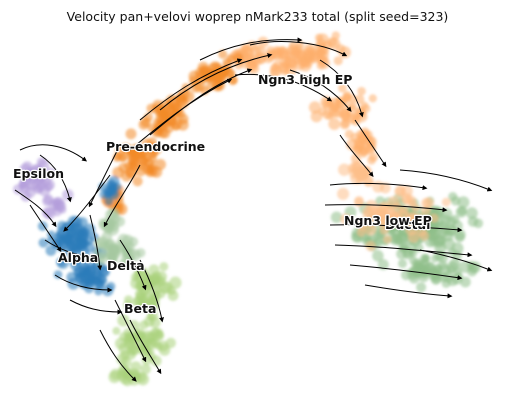 Image resolution: width=515 pixels, height=408 pixels. What do you see at coordinates (126, 265) in the screenshot?
I see `label-delta: Delta` at bounding box center [126, 265].